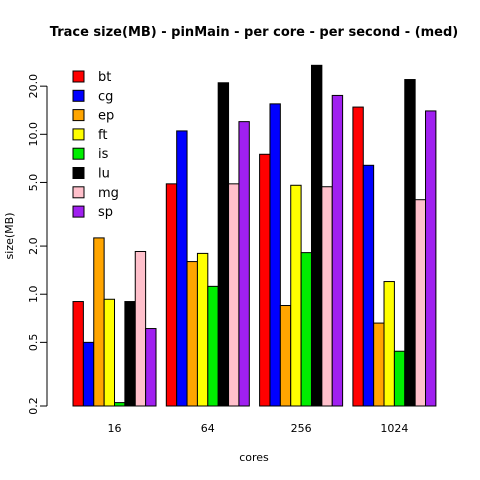 This screenshot has width=480, height=480. What do you see at coordinates (33, 294) in the screenshot?
I see `y-tick-label: 1.0` at bounding box center [33, 294].